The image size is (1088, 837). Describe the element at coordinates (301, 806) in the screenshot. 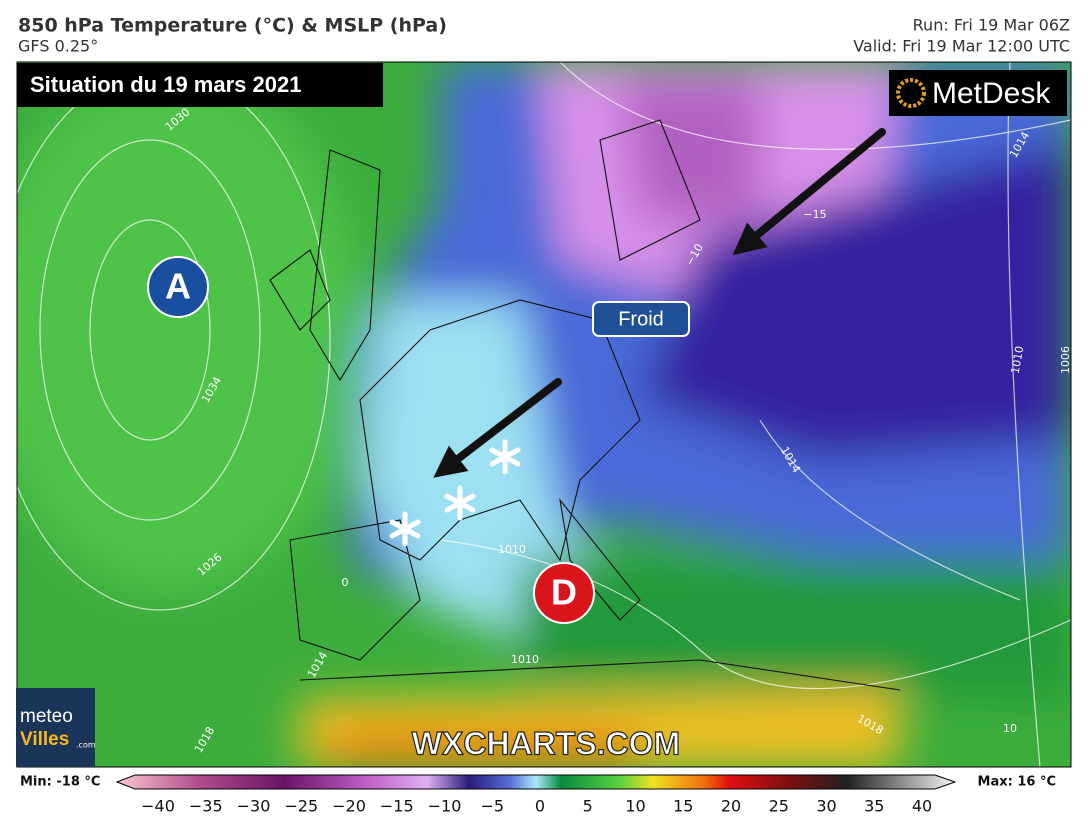

I see `colorbar-tick-label: −25` at that location.